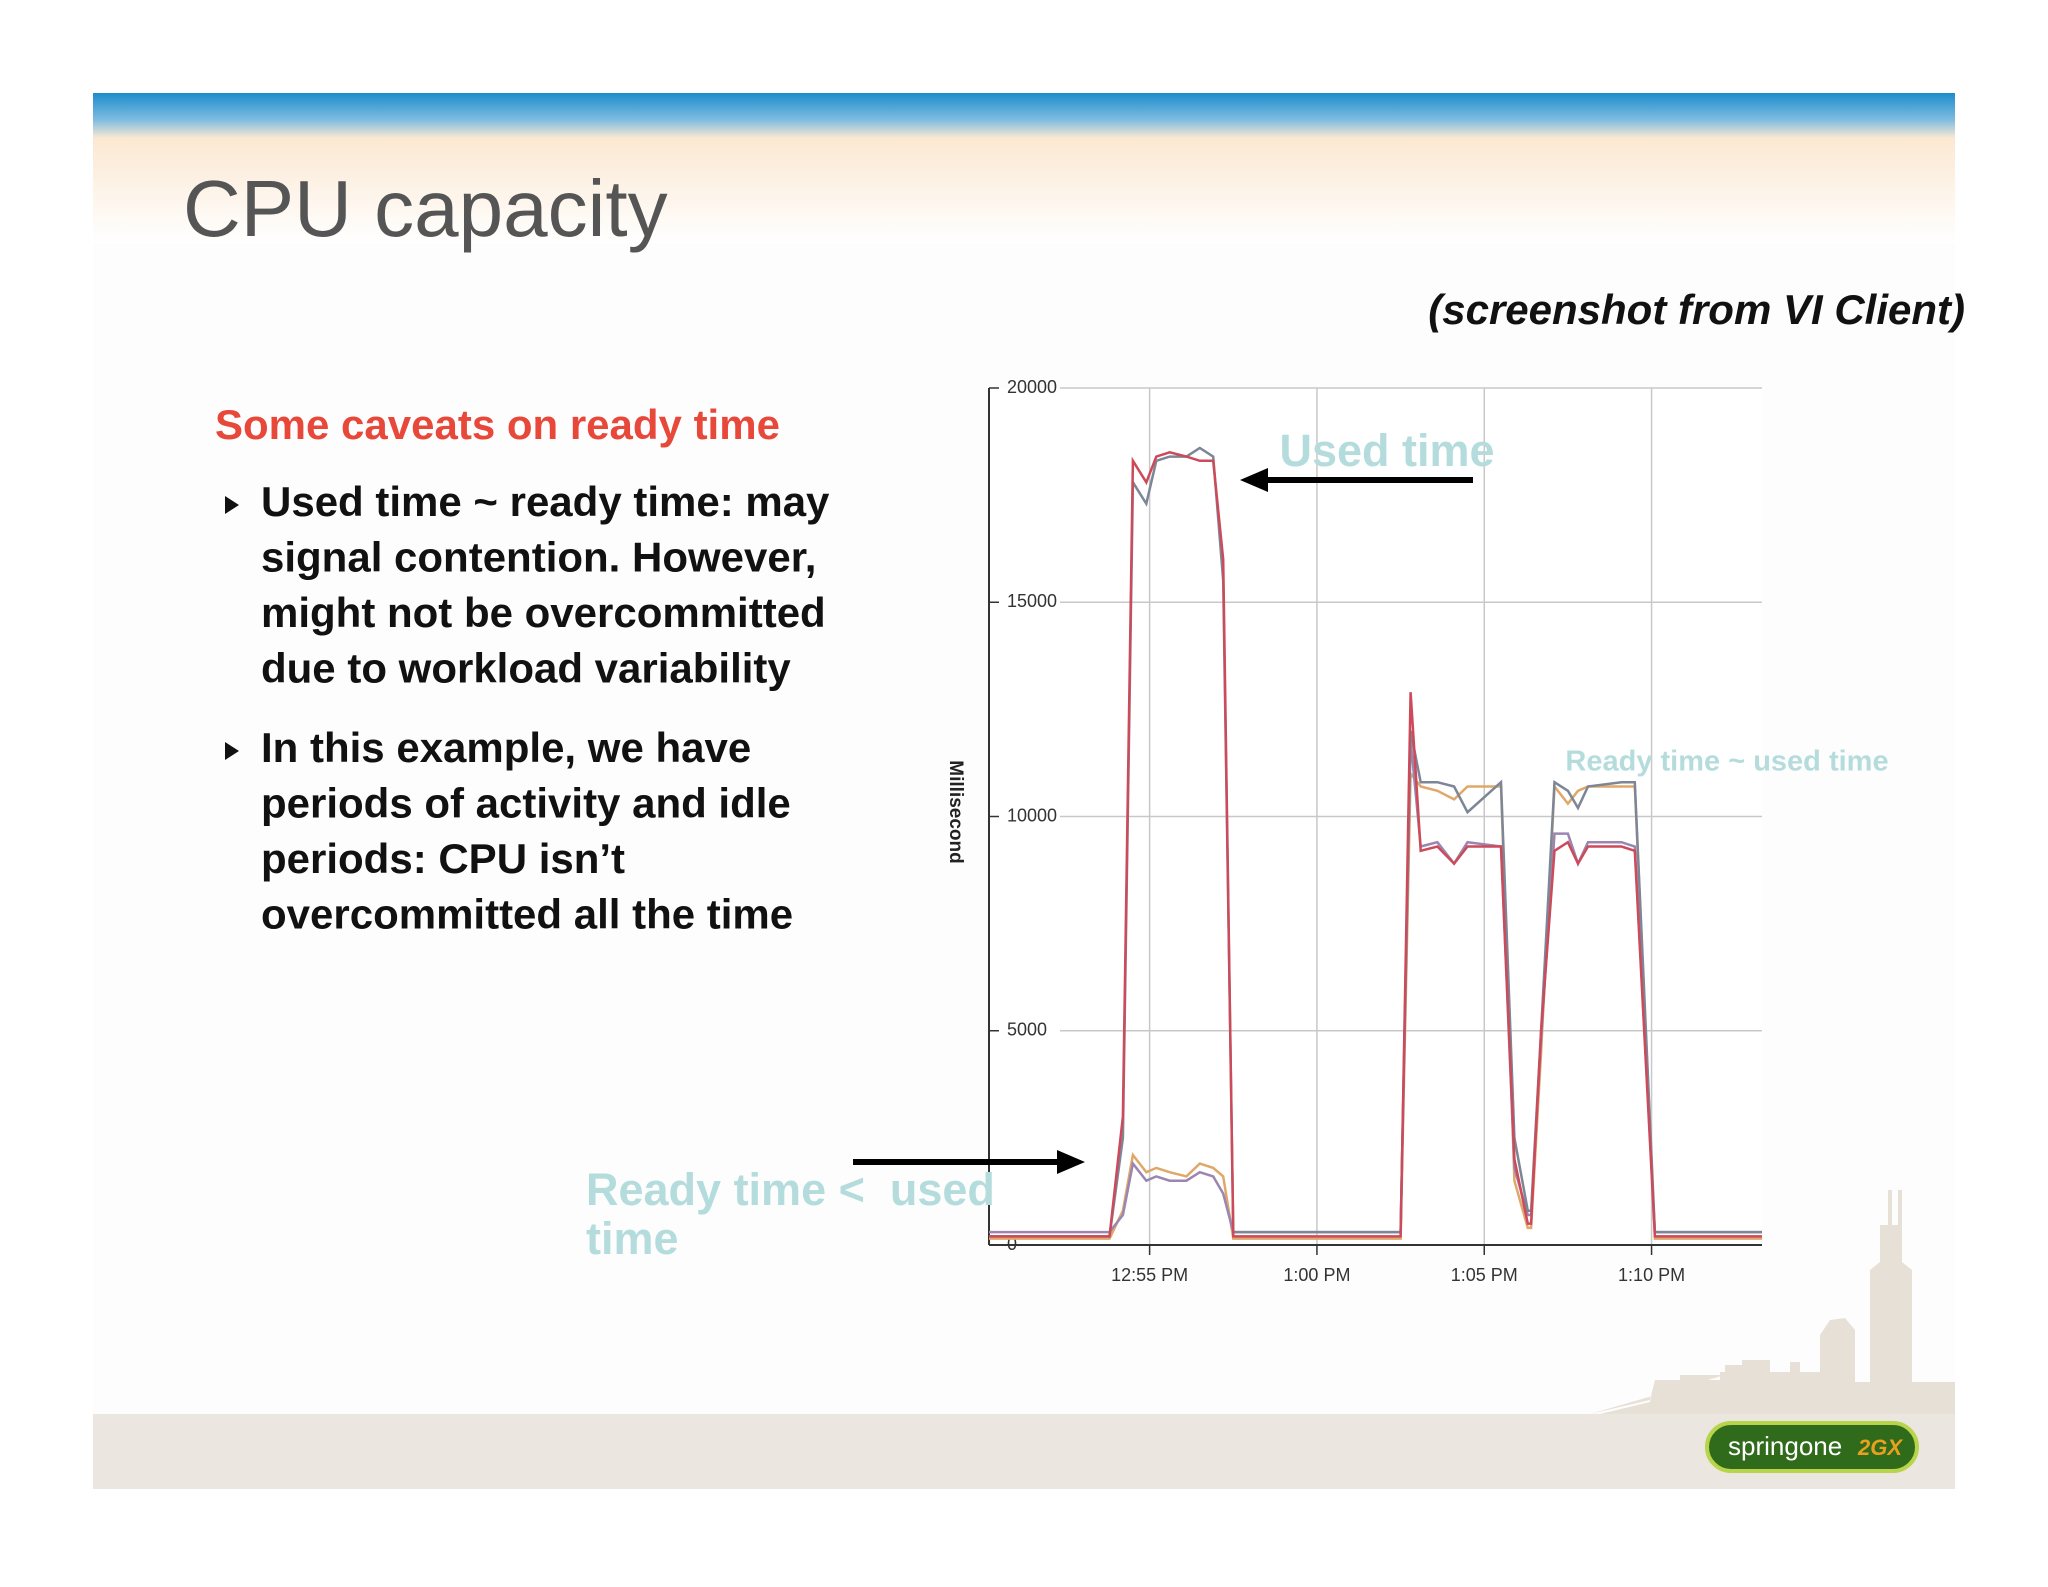 Image resolution: width=2048 pixels, height=1587 pixels. Describe the element at coordinates (1726, 762) in the screenshot. I see `annotation: Ready time ~ used time` at that location.